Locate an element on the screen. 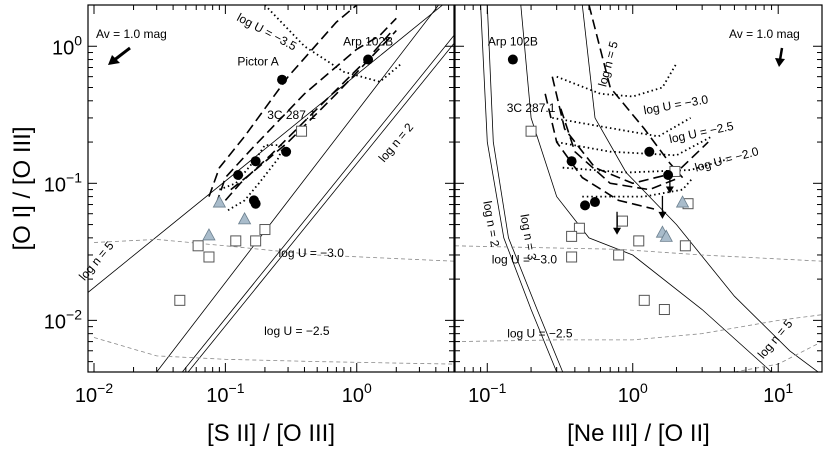  x-axis-title: [S II] / [O III] is located at coordinates (271, 433).